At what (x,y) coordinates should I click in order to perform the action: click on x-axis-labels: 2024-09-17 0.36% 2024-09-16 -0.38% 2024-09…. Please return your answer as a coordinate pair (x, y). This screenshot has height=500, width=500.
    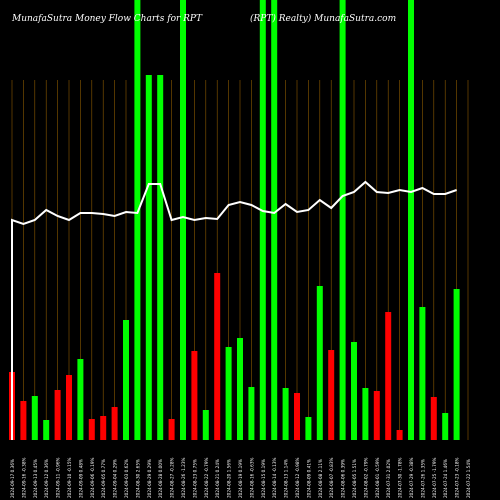
    Looking at the image, I should click on (240, 477).